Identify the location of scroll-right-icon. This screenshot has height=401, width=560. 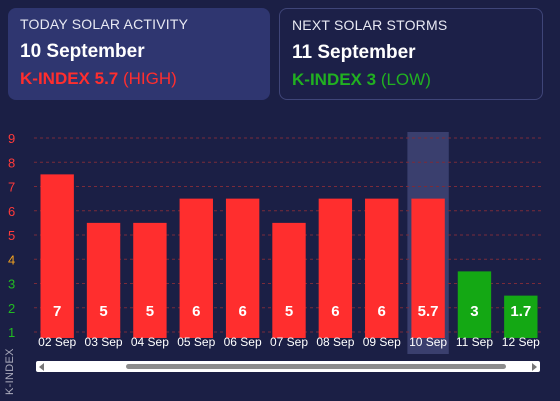
(534, 366).